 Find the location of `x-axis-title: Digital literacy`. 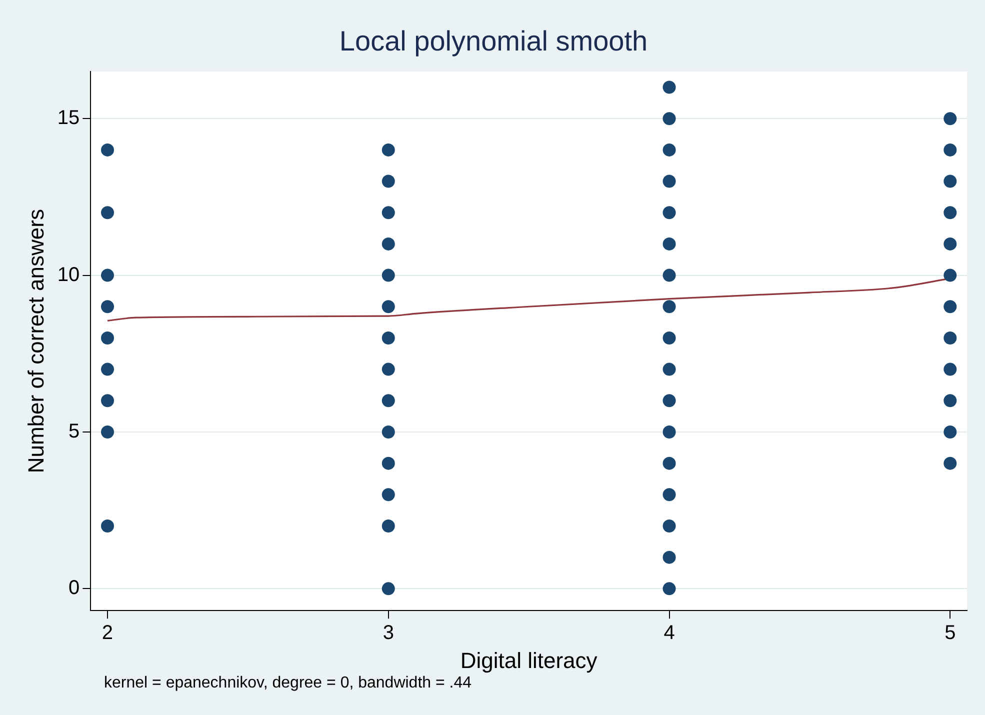

x-axis-title: Digital literacy is located at coordinates (529, 660).